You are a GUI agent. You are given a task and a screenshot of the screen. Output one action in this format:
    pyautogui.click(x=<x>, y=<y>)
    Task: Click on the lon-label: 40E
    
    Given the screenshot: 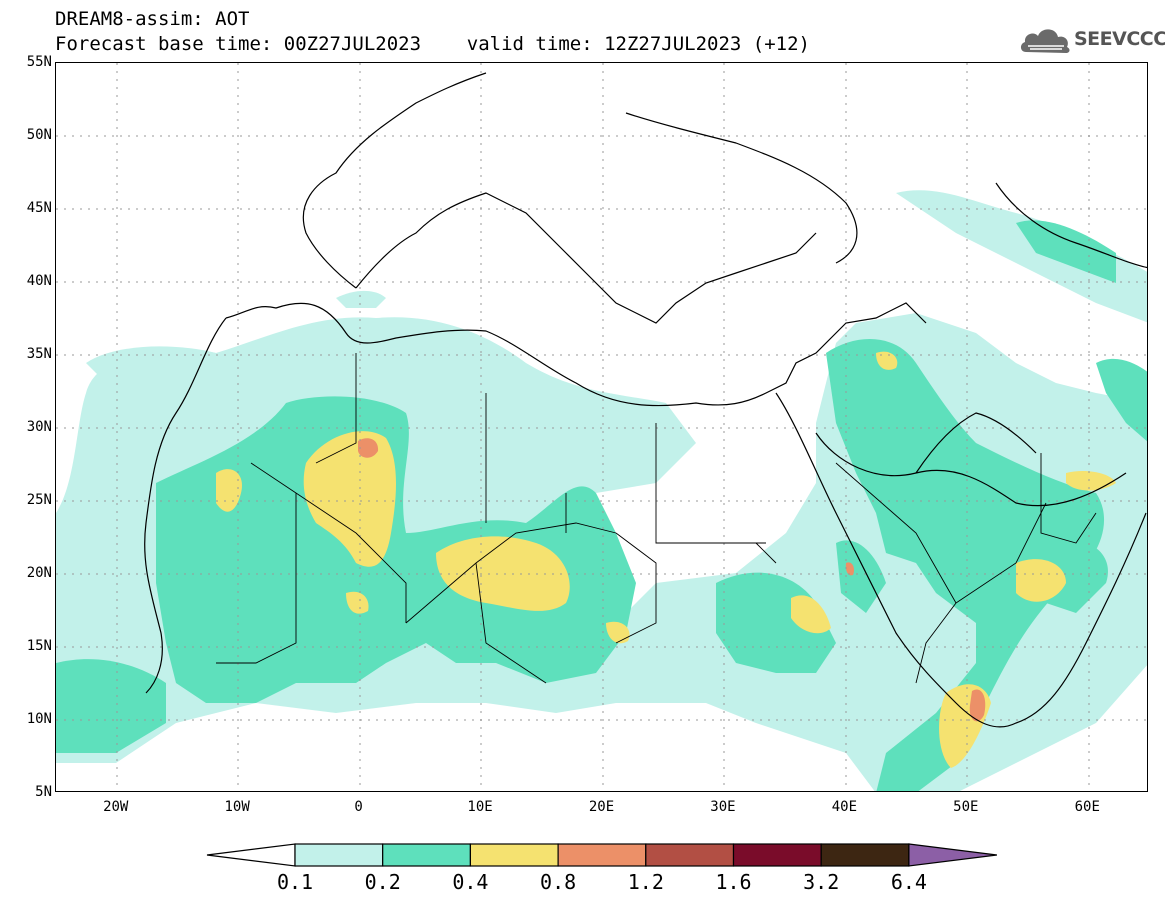 What is the action you would take?
    pyautogui.click(x=844, y=807)
    